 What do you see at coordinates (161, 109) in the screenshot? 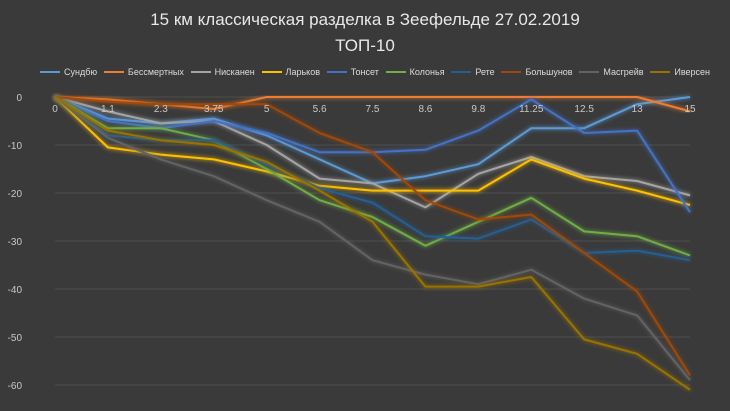
I see `x-tick-label: 2.3` at bounding box center [161, 109].